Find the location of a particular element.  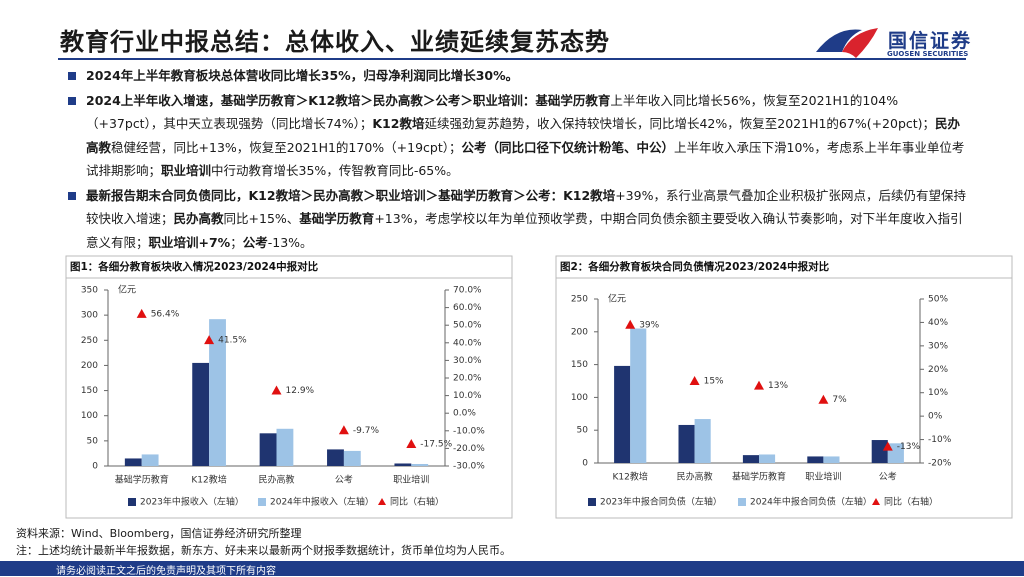

y2-tick-label: 10% is located at coordinates (938, 393).